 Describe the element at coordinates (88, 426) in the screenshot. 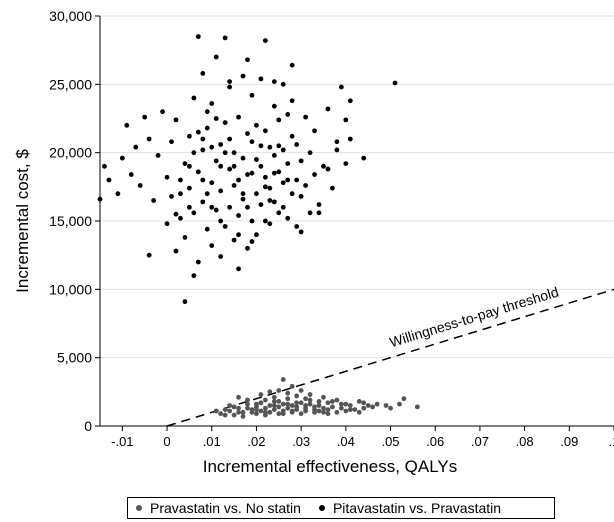

I see `y-tick-label: 0` at that location.